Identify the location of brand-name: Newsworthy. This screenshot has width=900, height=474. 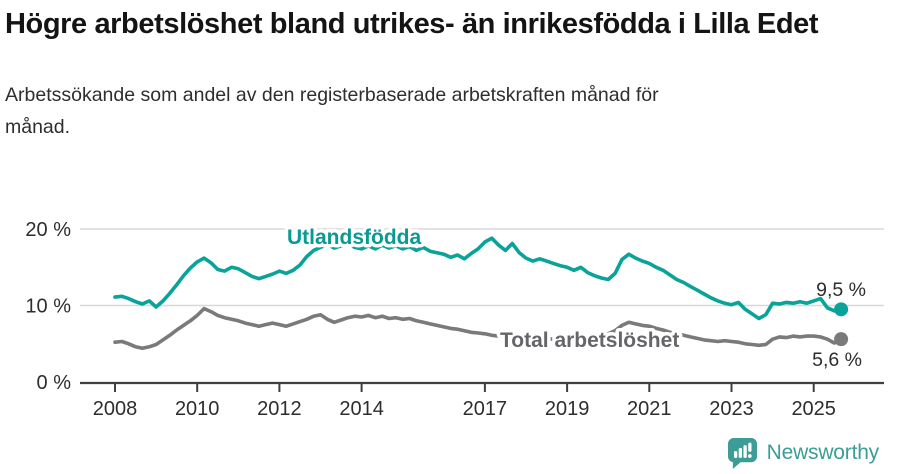
(823, 452).